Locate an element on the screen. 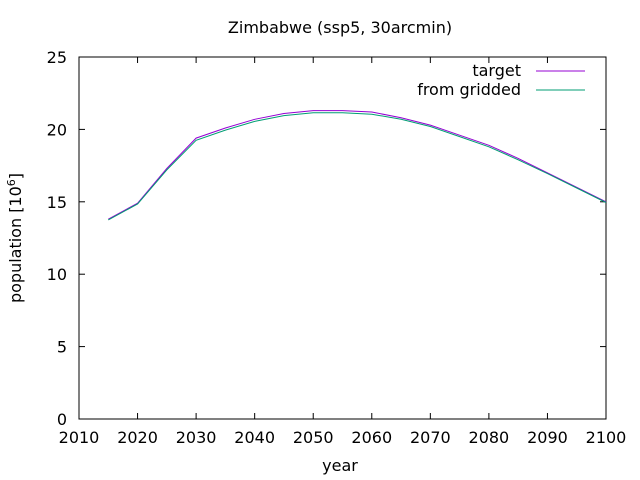  y-axis-label: population [106] is located at coordinates (15, 238).